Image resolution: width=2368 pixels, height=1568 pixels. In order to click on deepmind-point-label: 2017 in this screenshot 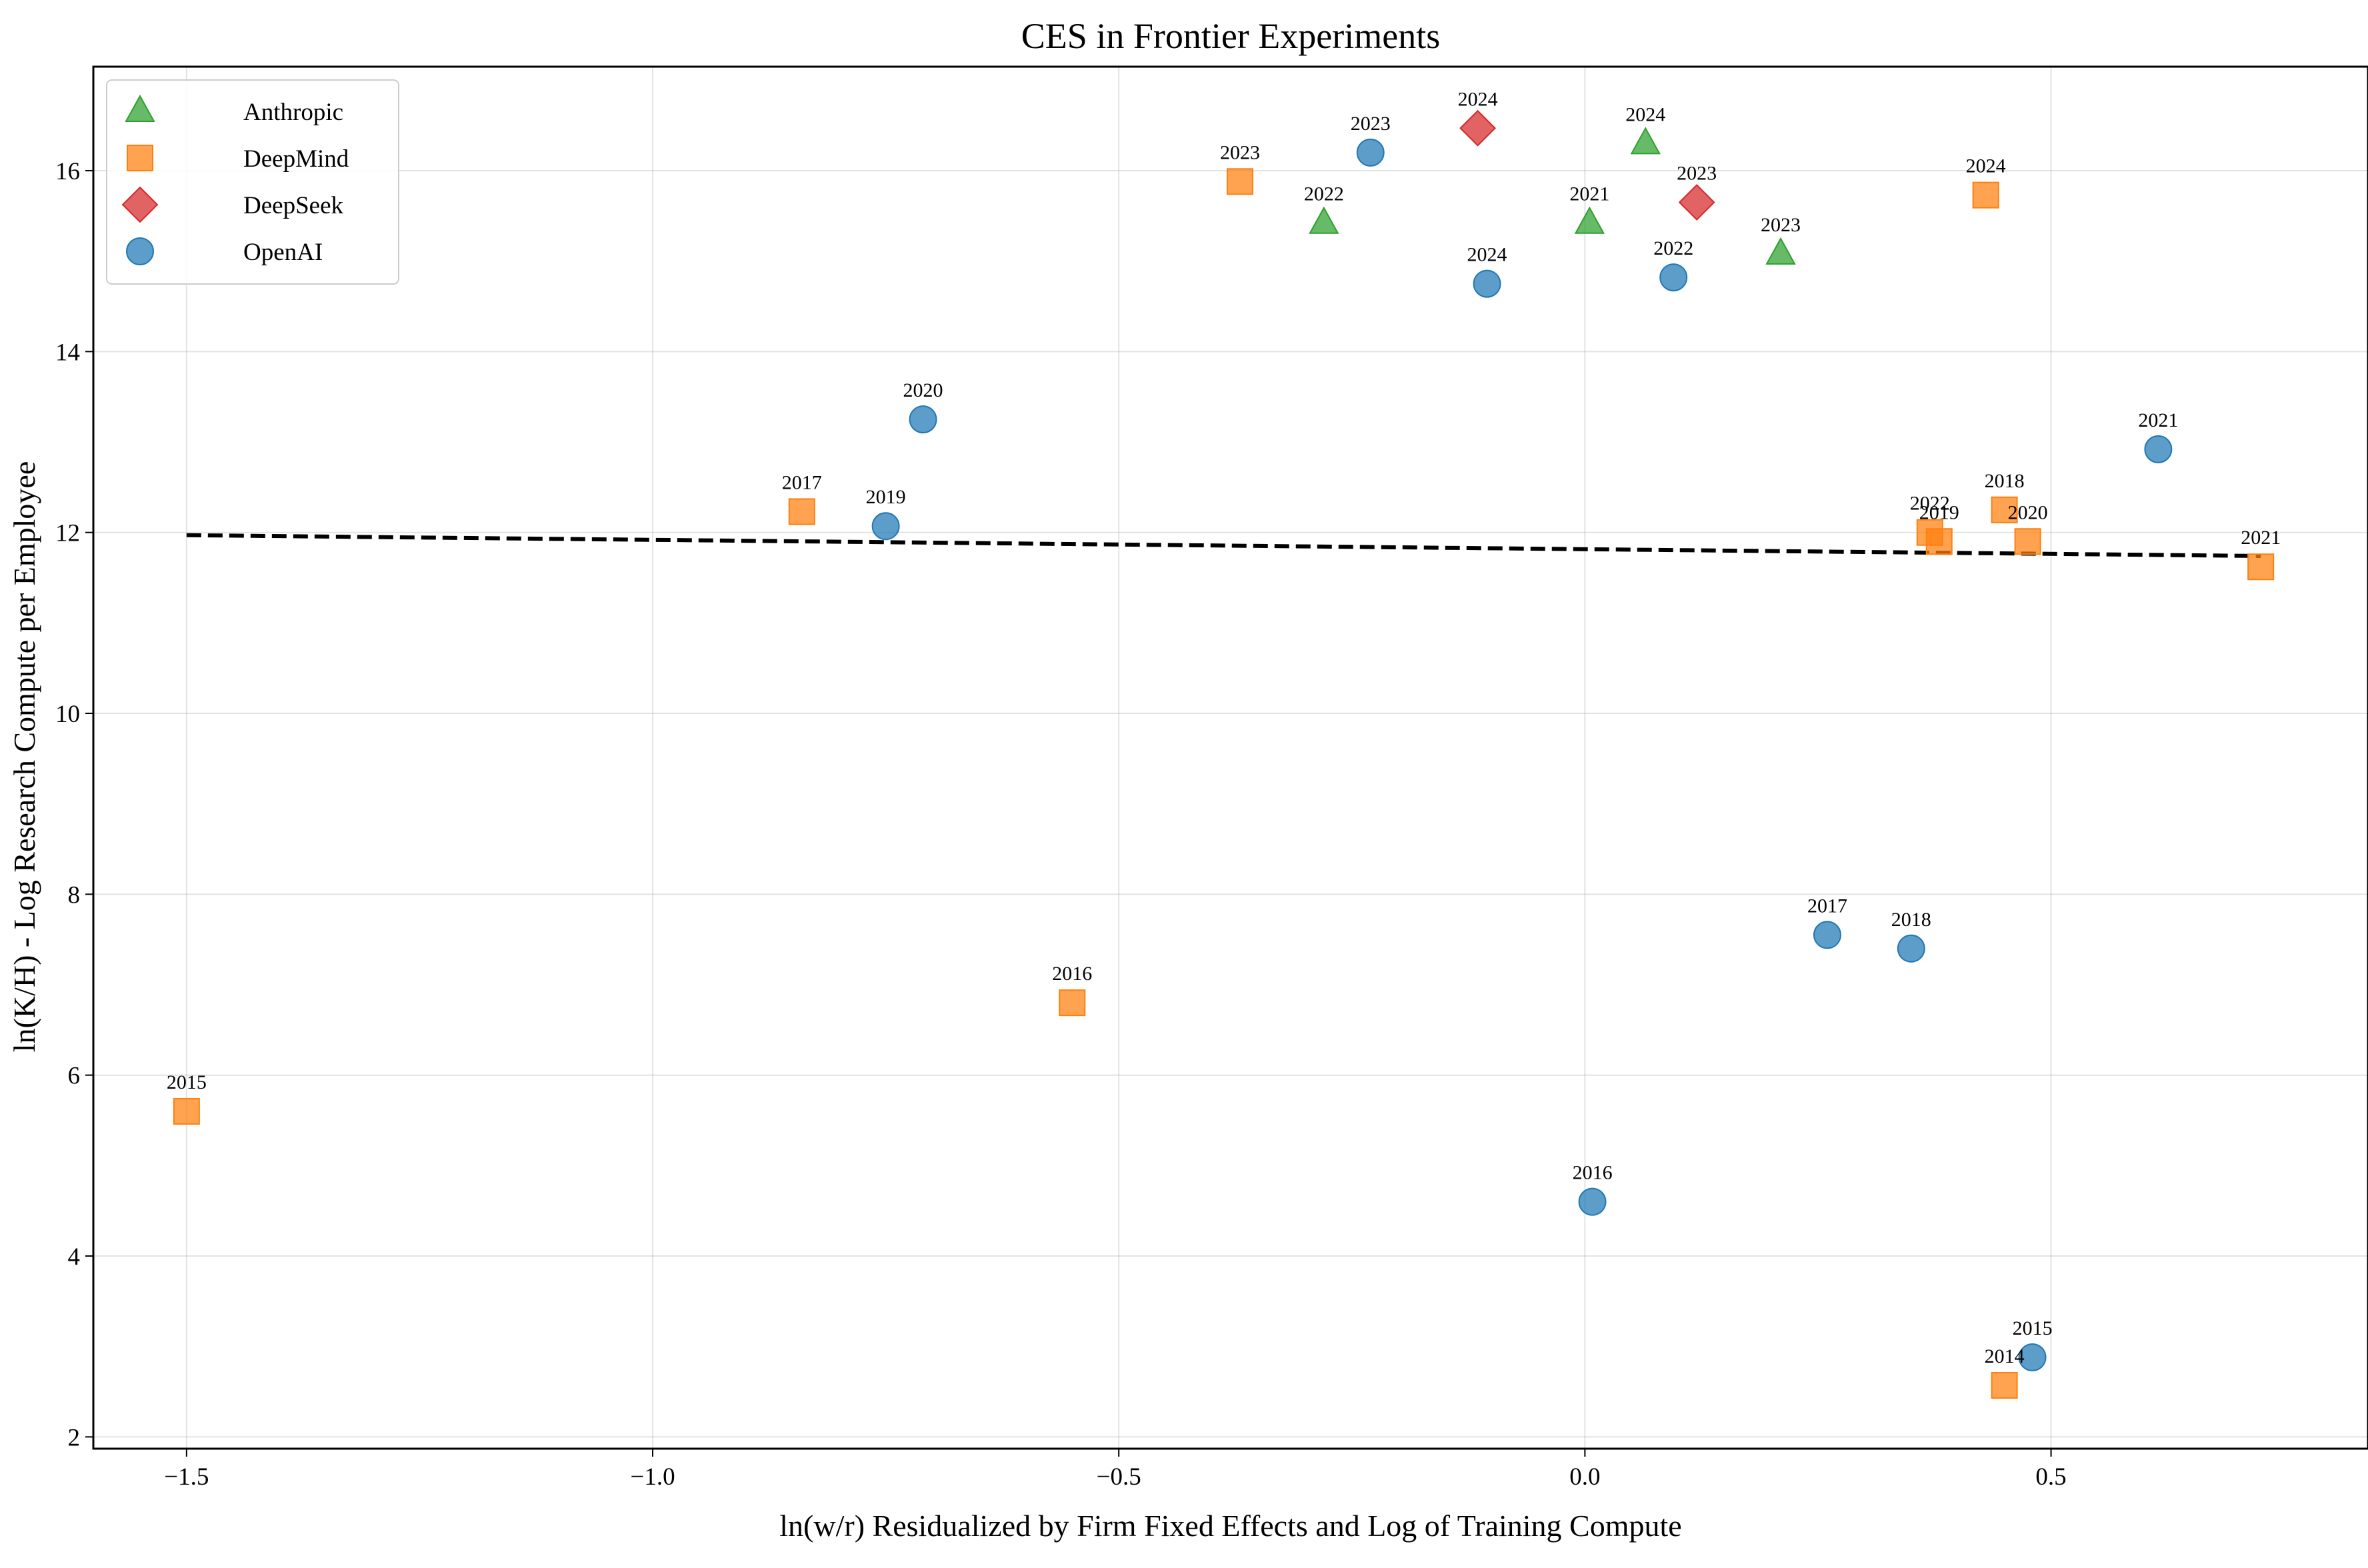, I will do `click(802, 482)`.